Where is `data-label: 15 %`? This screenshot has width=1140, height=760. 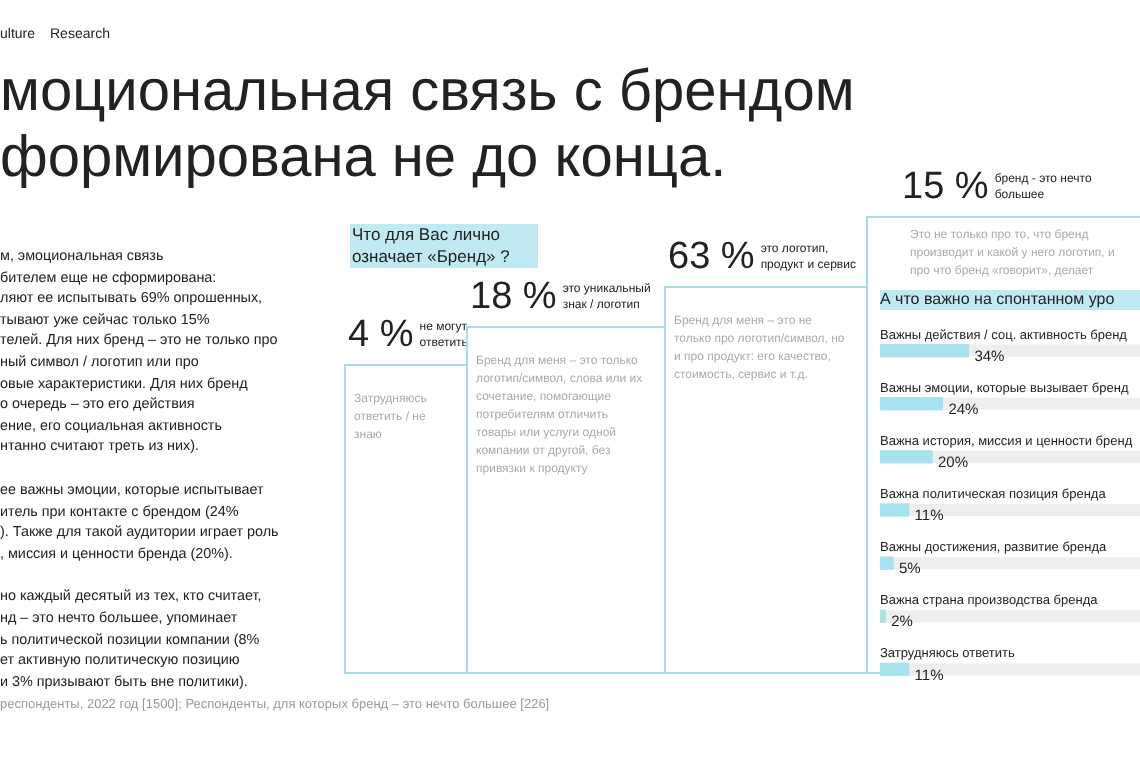 data-label: 15 % is located at coordinates (945, 188).